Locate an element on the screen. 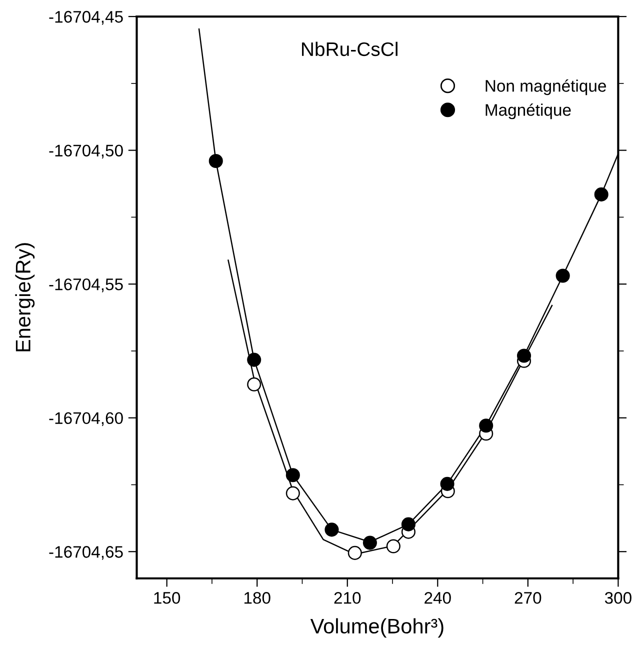 The width and height of the screenshot is (636, 661). y-tick-label: -16704,45 is located at coordinates (86, 17).